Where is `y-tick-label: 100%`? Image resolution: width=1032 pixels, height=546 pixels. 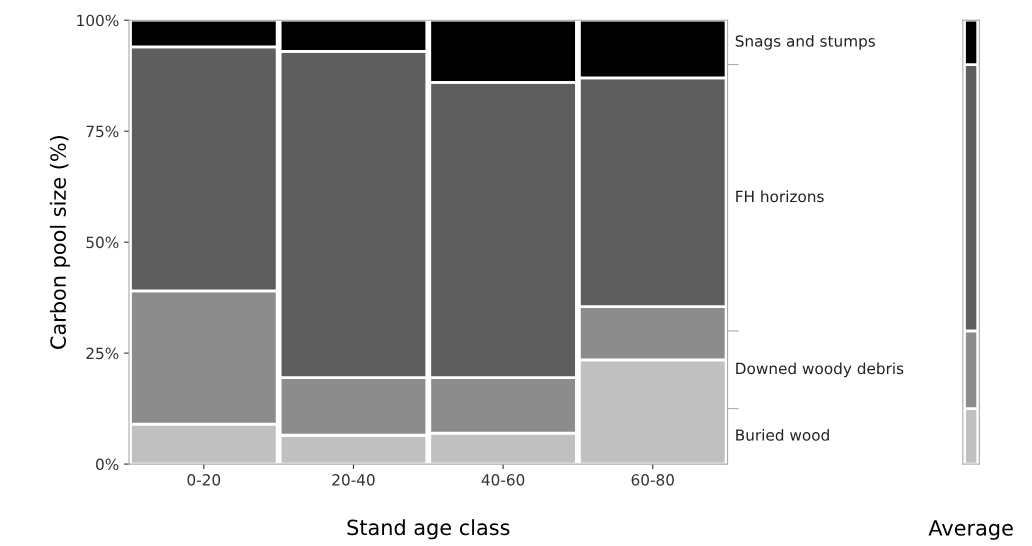
y-tick-label: 100% is located at coordinates (98, 20).